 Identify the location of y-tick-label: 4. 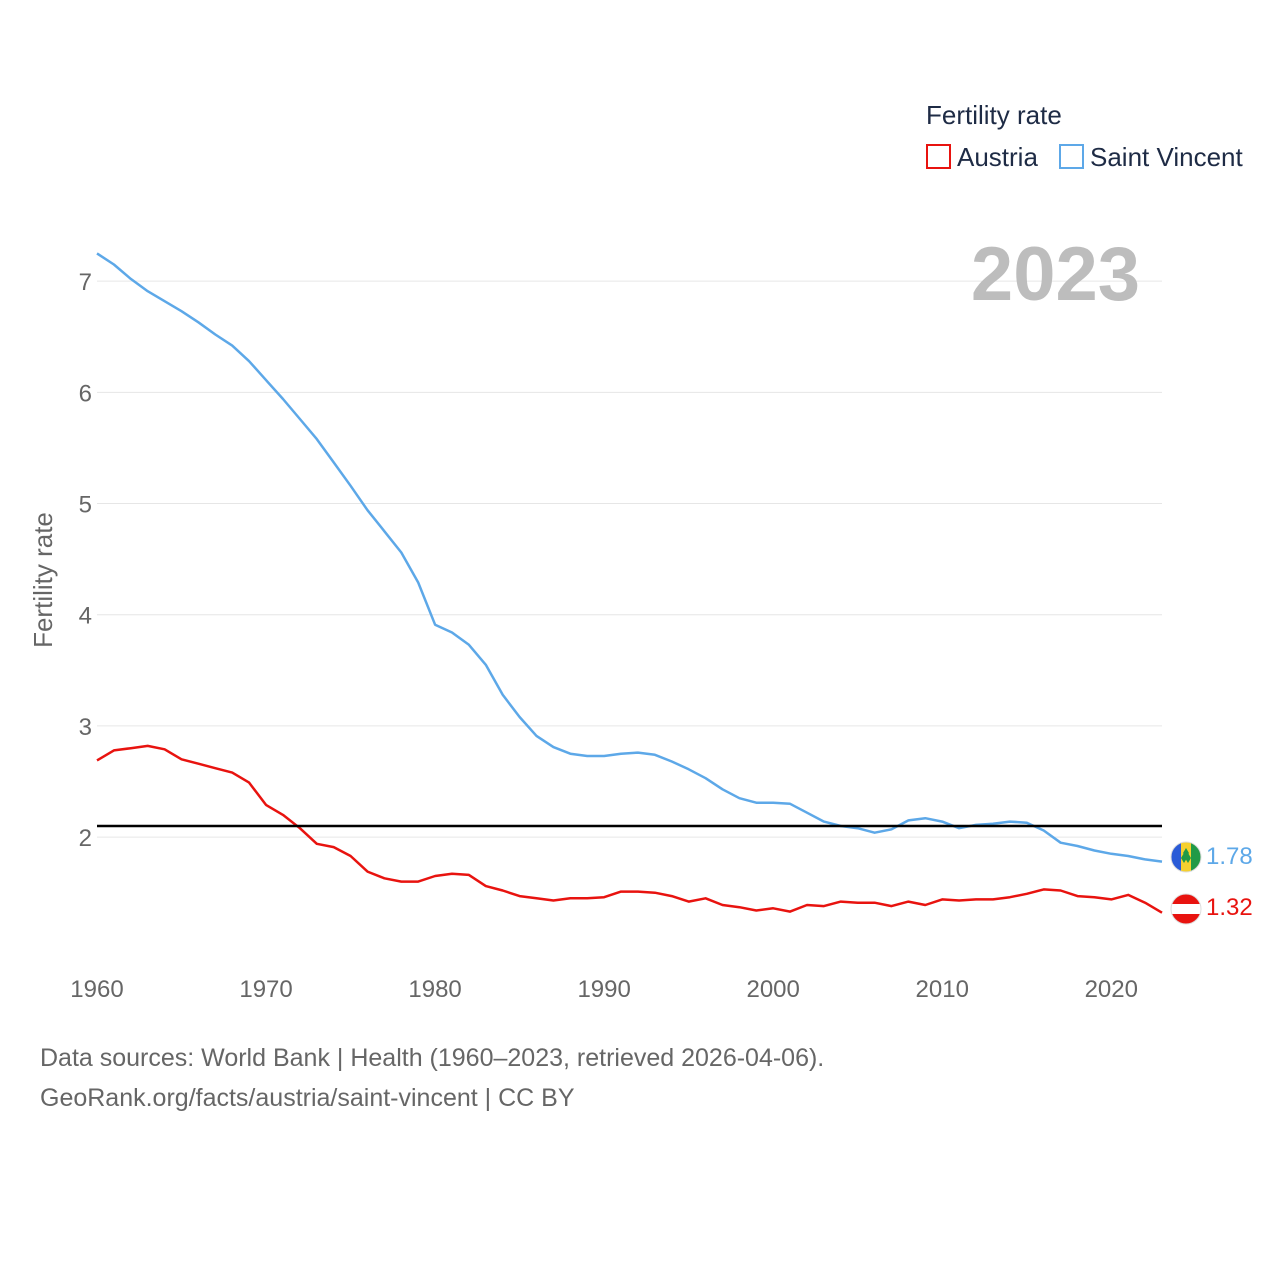
(85, 616).